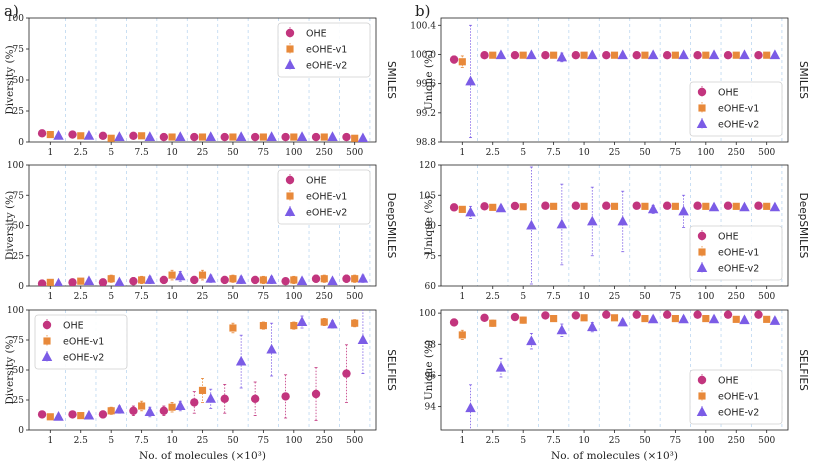  Describe the element at coordinates (615, 441) in the screenshot. I see `x-tick-label: 25` at that location.